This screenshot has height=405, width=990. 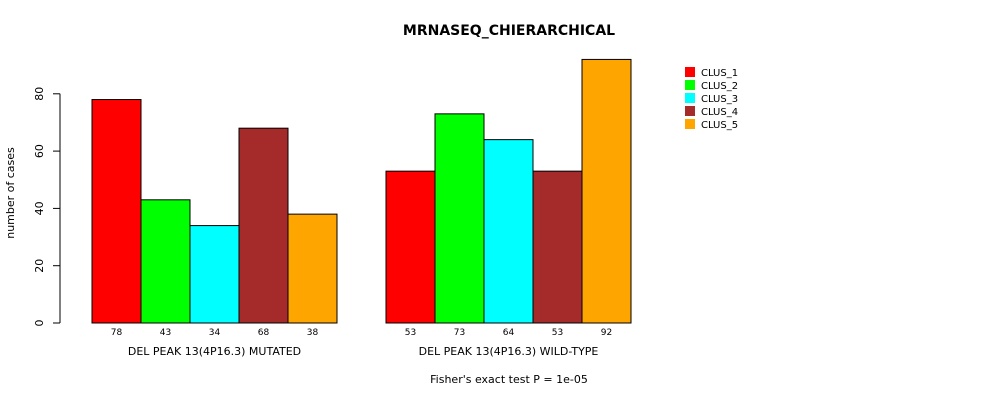 What do you see at coordinates (39, 266) in the screenshot?
I see `y-tick-label: 20` at bounding box center [39, 266].